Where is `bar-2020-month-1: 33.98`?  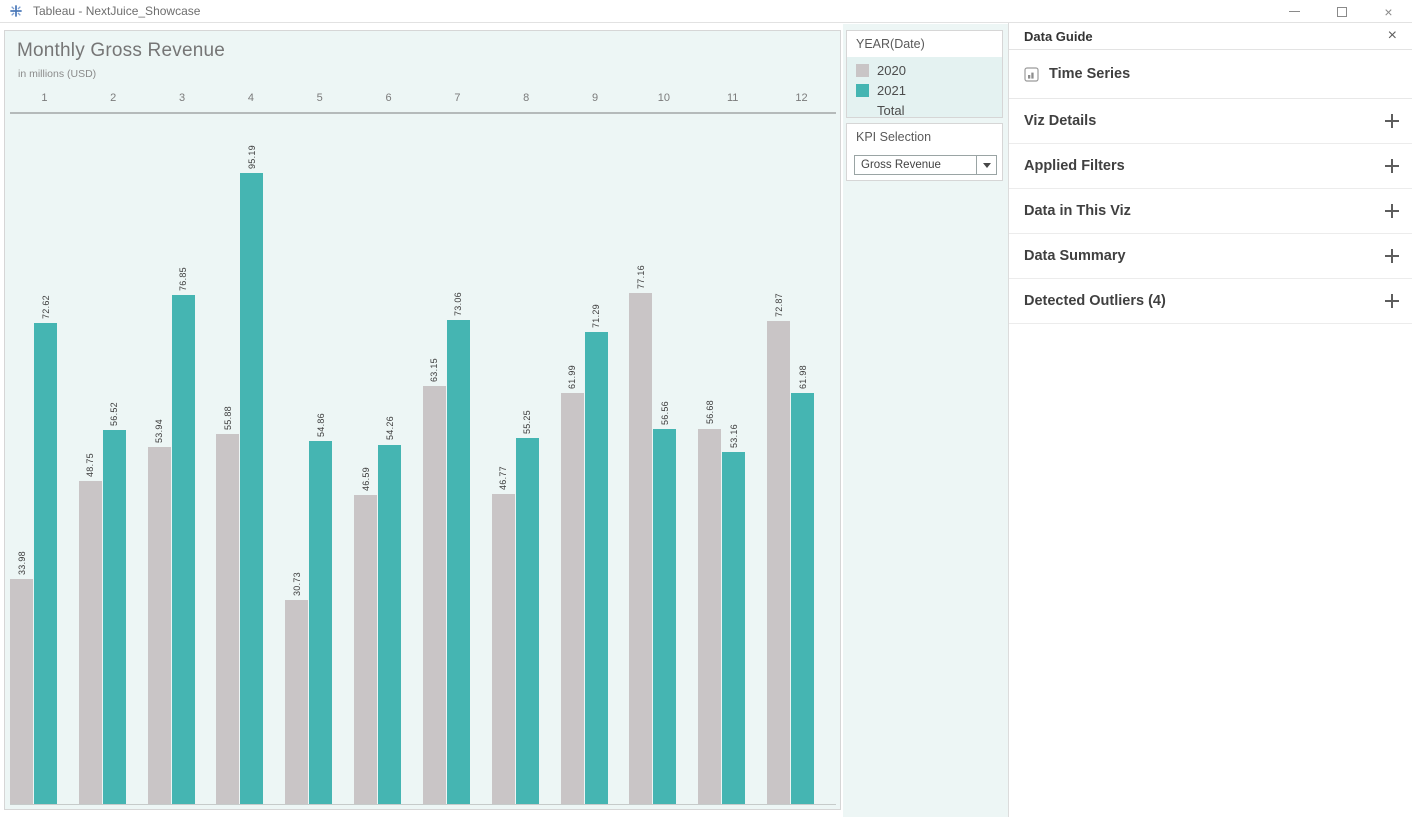 bar-2020-month-1: 33.98 is located at coordinates (21, 677).